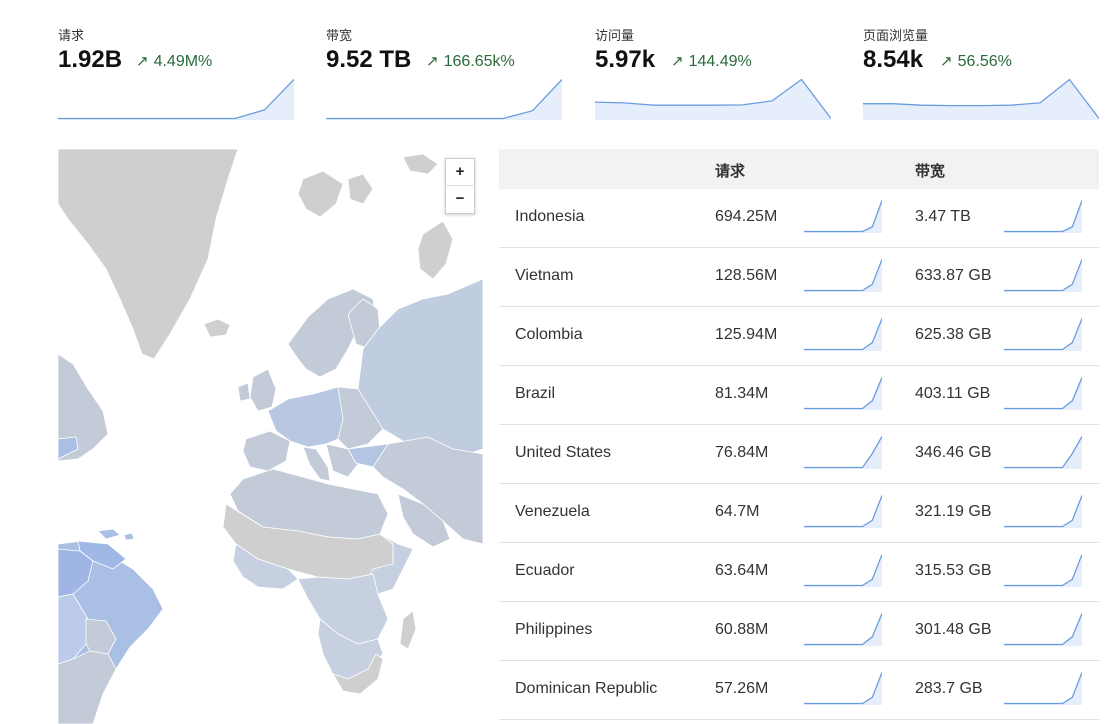 The width and height of the screenshot is (1109, 724). I want to click on map-region-chile-argentina, so click(87, 687).